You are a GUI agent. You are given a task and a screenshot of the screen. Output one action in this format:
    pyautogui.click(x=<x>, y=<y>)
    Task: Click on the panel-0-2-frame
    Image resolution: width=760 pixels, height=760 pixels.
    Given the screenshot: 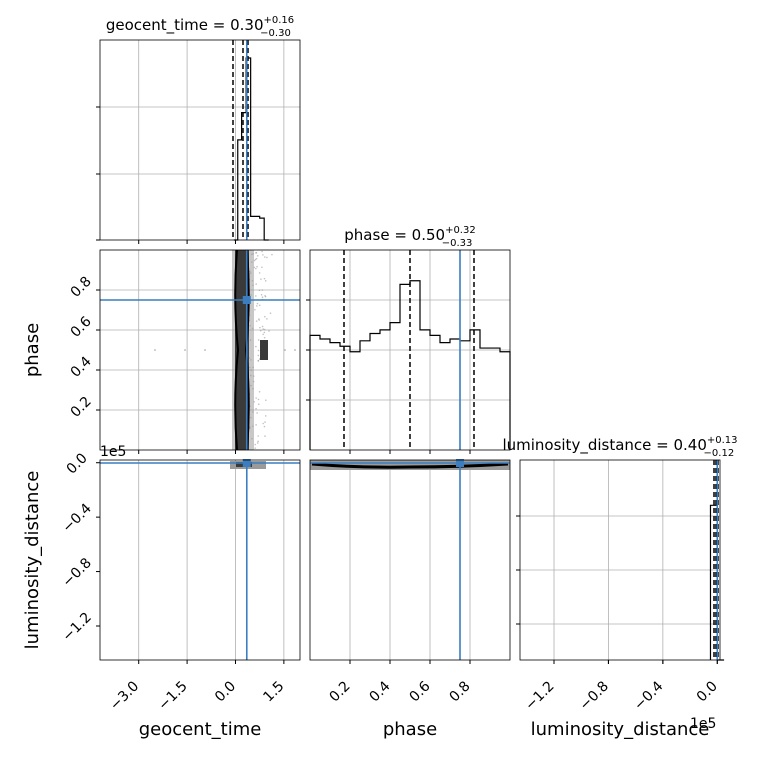 What is the action you would take?
    pyautogui.click(x=200, y=560)
    